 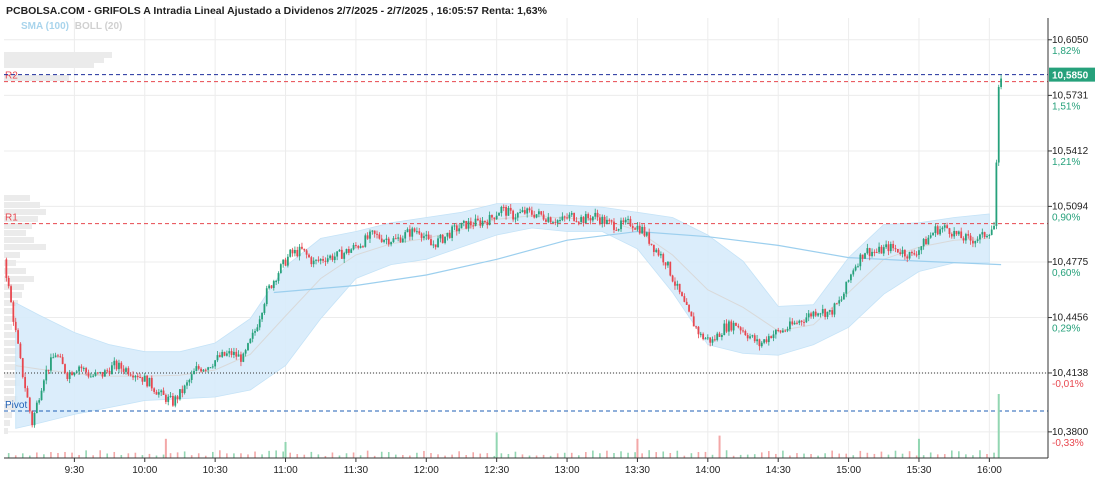 What do you see at coordinates (567, 470) in the screenshot?
I see `x-tick-label: 13:00` at bounding box center [567, 470].